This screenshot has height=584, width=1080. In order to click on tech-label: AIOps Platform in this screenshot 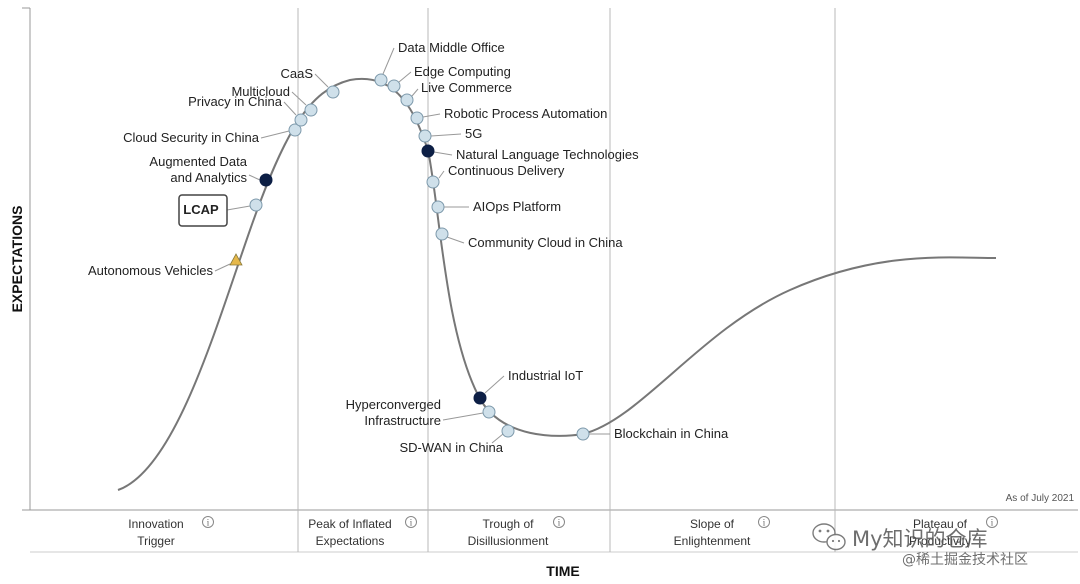, I will do `click(517, 206)`.